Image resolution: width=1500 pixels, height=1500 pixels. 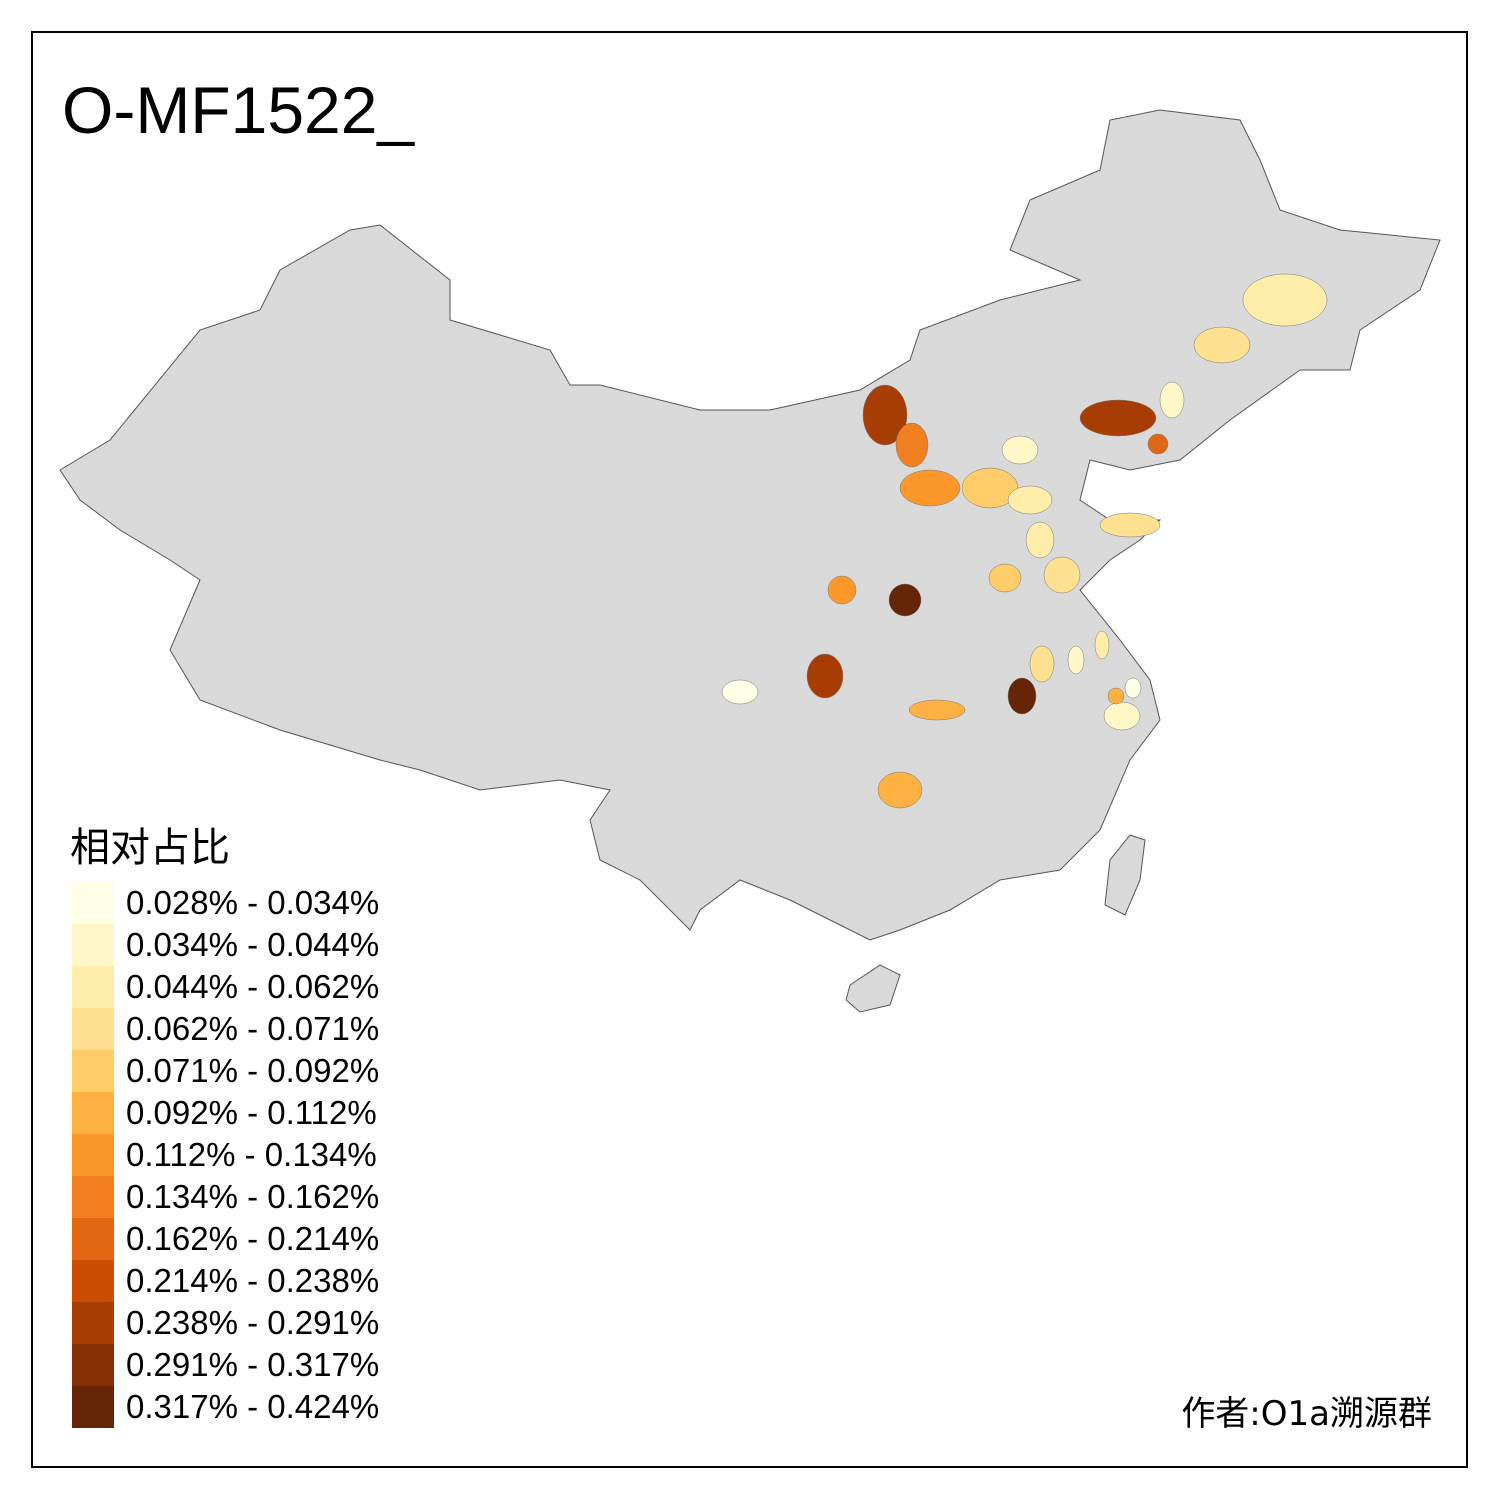 I want to click on legend-label: 0.071% - 0.092%, so click(x=253, y=1070).